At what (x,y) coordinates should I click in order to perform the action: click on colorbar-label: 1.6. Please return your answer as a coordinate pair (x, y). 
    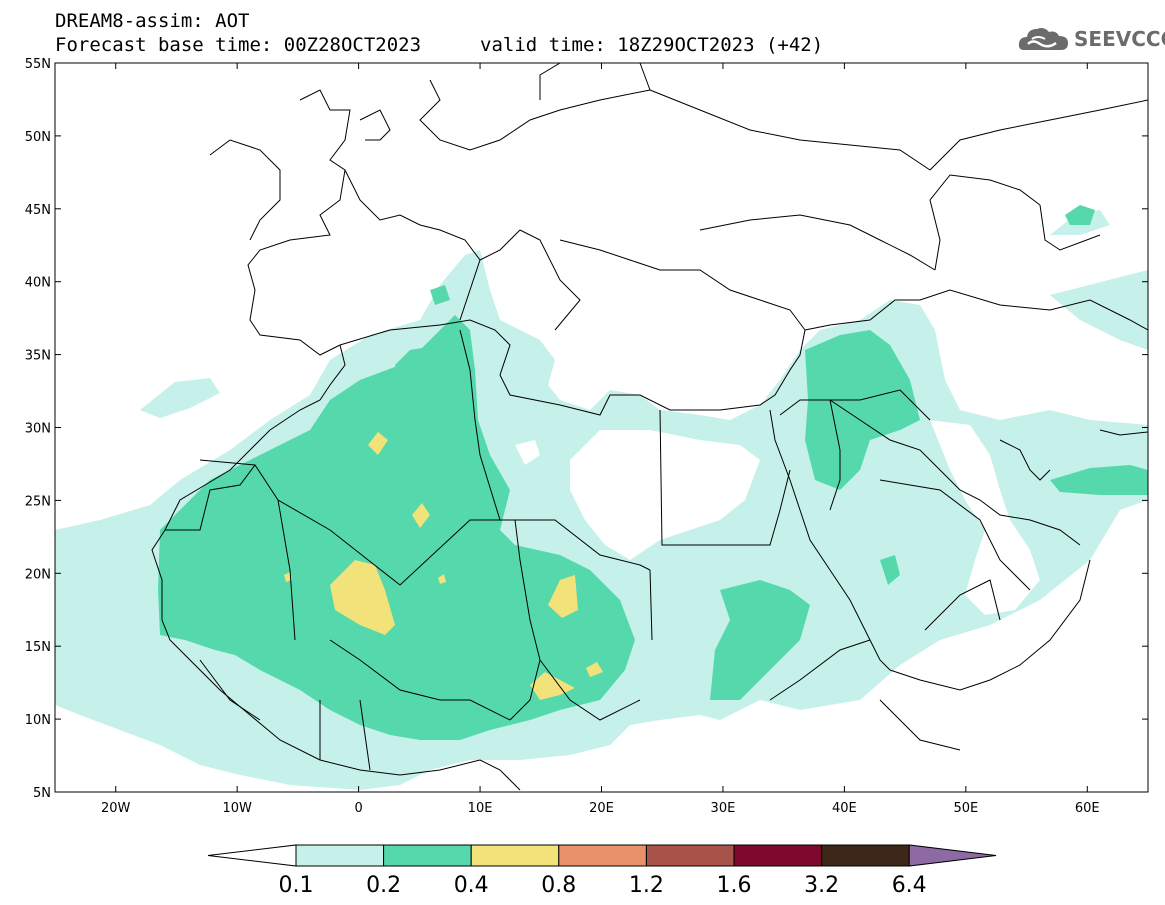
    Looking at the image, I should click on (734, 885).